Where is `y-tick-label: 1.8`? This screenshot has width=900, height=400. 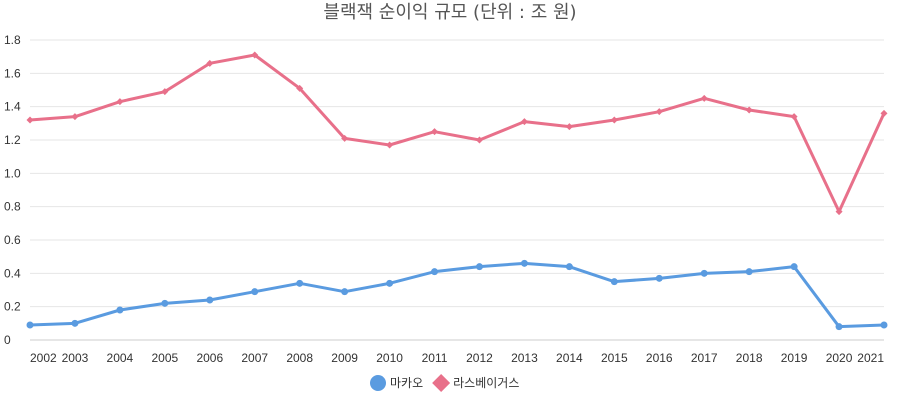 y-tick-label: 1.8 is located at coordinates (12, 40).